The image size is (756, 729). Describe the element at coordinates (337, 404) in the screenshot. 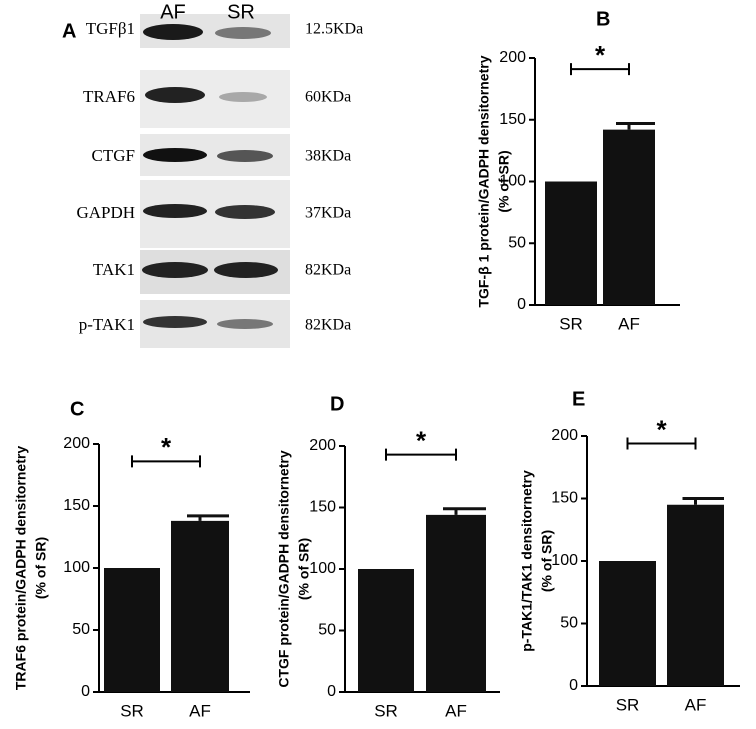

I see `panel-label: D` at that location.